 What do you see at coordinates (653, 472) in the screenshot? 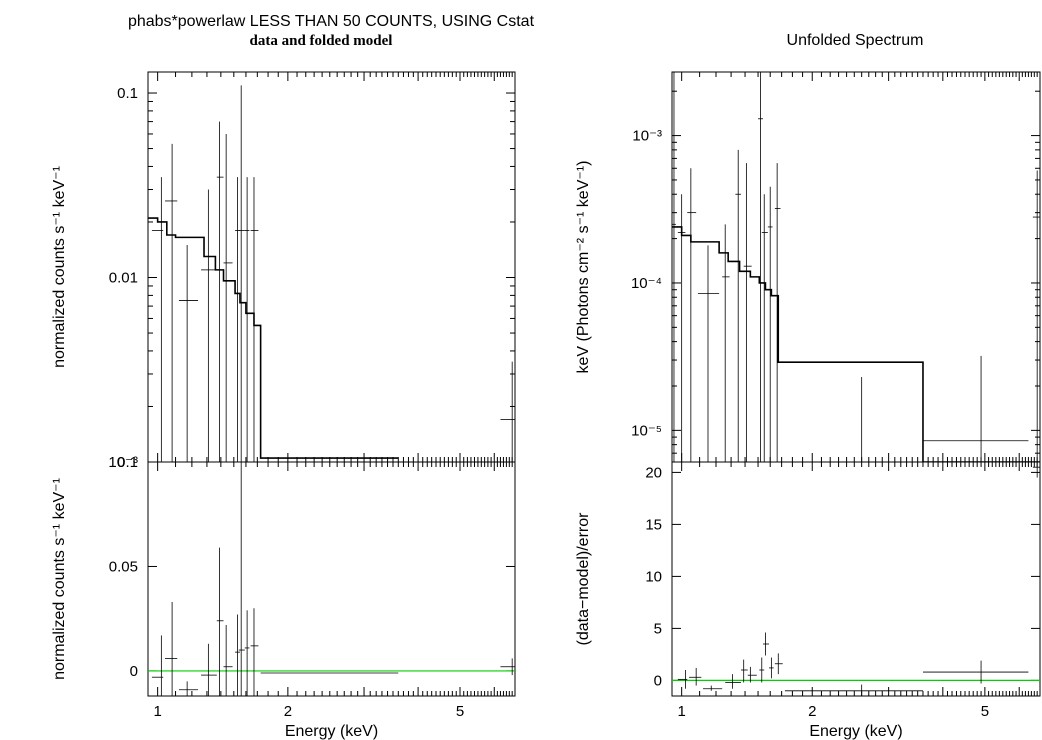
I see `y-tick-label: 20` at bounding box center [653, 472].